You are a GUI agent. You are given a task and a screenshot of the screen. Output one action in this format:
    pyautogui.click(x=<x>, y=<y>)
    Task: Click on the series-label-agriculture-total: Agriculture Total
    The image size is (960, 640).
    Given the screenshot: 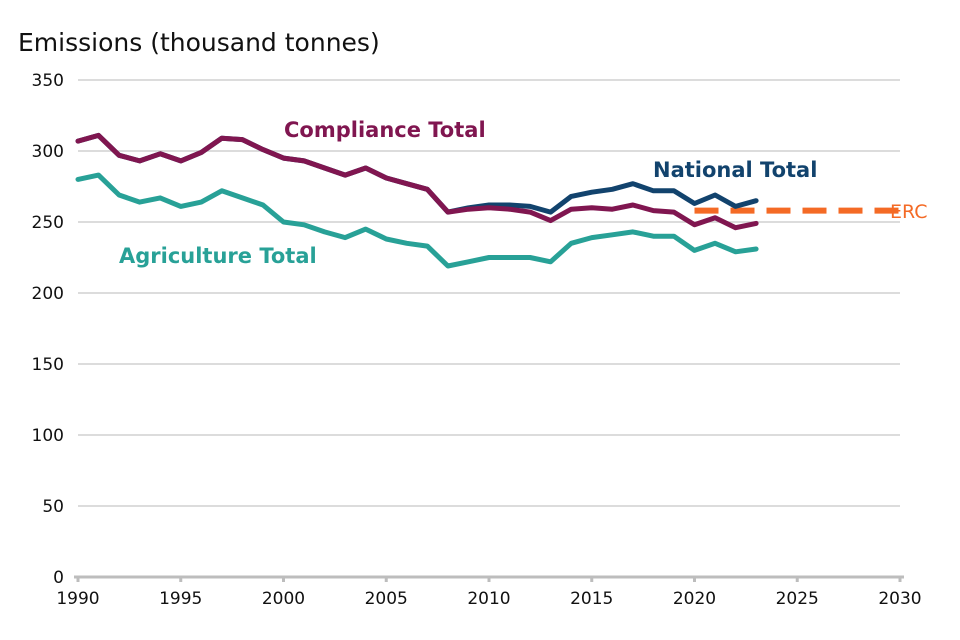 What is the action you would take?
    pyautogui.click(x=218, y=256)
    